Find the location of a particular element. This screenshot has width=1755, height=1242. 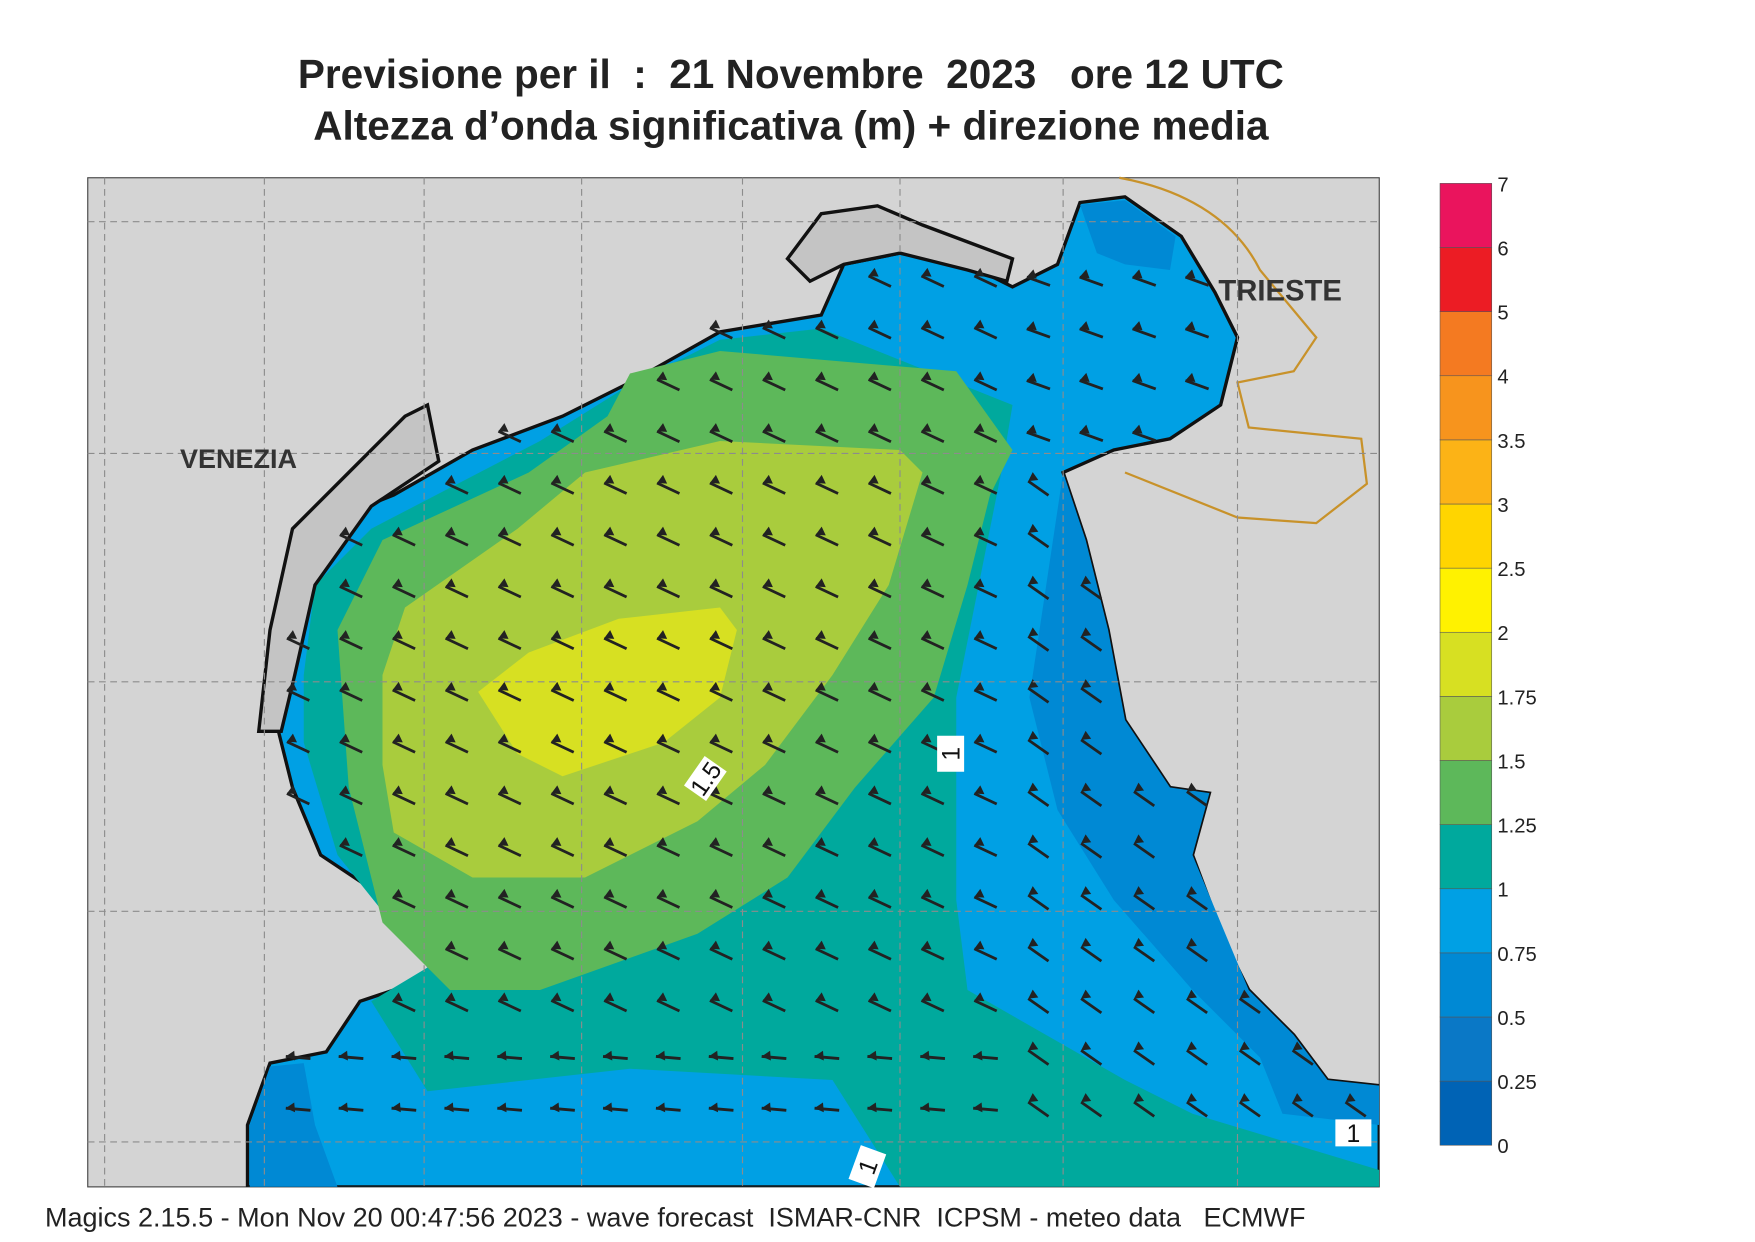

wave-band is located at coordinates (1204, 798).